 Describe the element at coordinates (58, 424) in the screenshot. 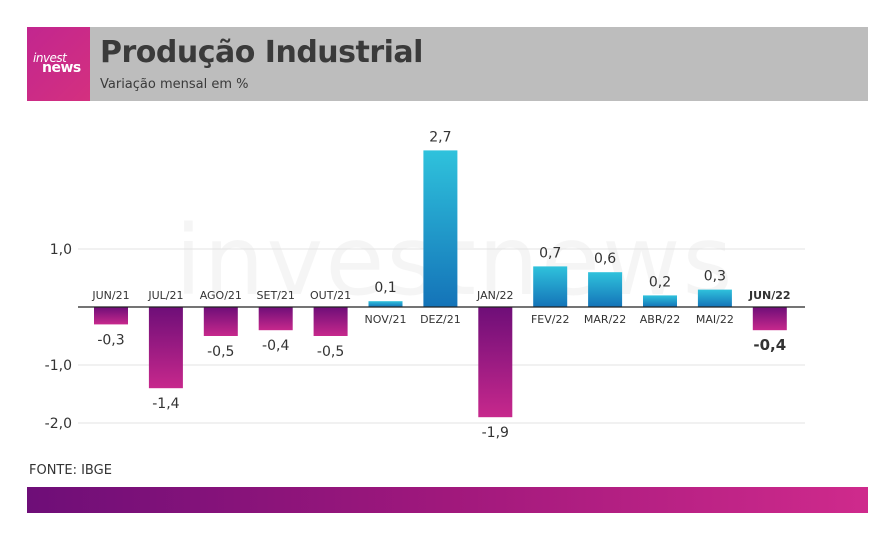

I see `y-tick-label: -2,0` at that location.